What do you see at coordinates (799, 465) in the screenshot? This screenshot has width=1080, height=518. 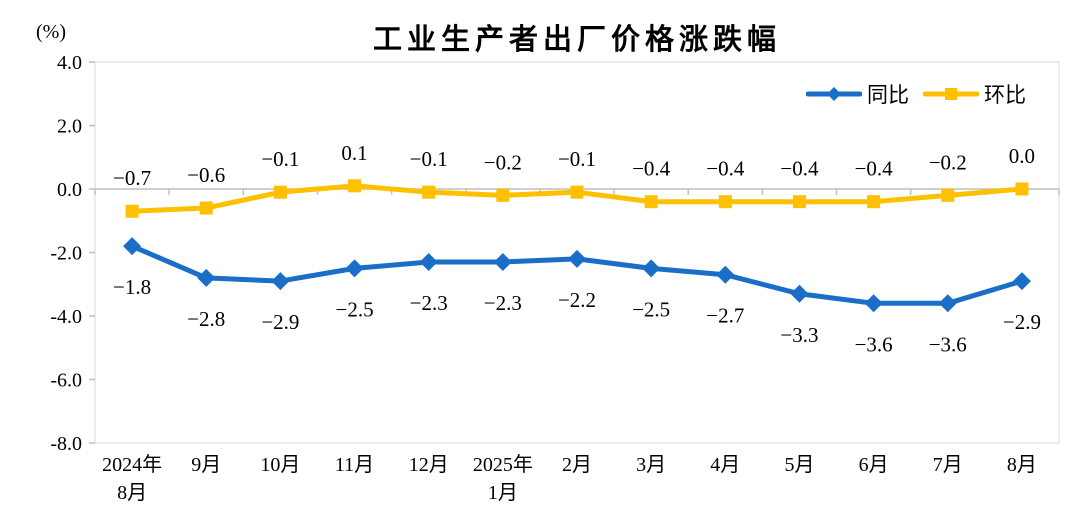 I see `x-axis-label: 5月` at bounding box center [799, 465].